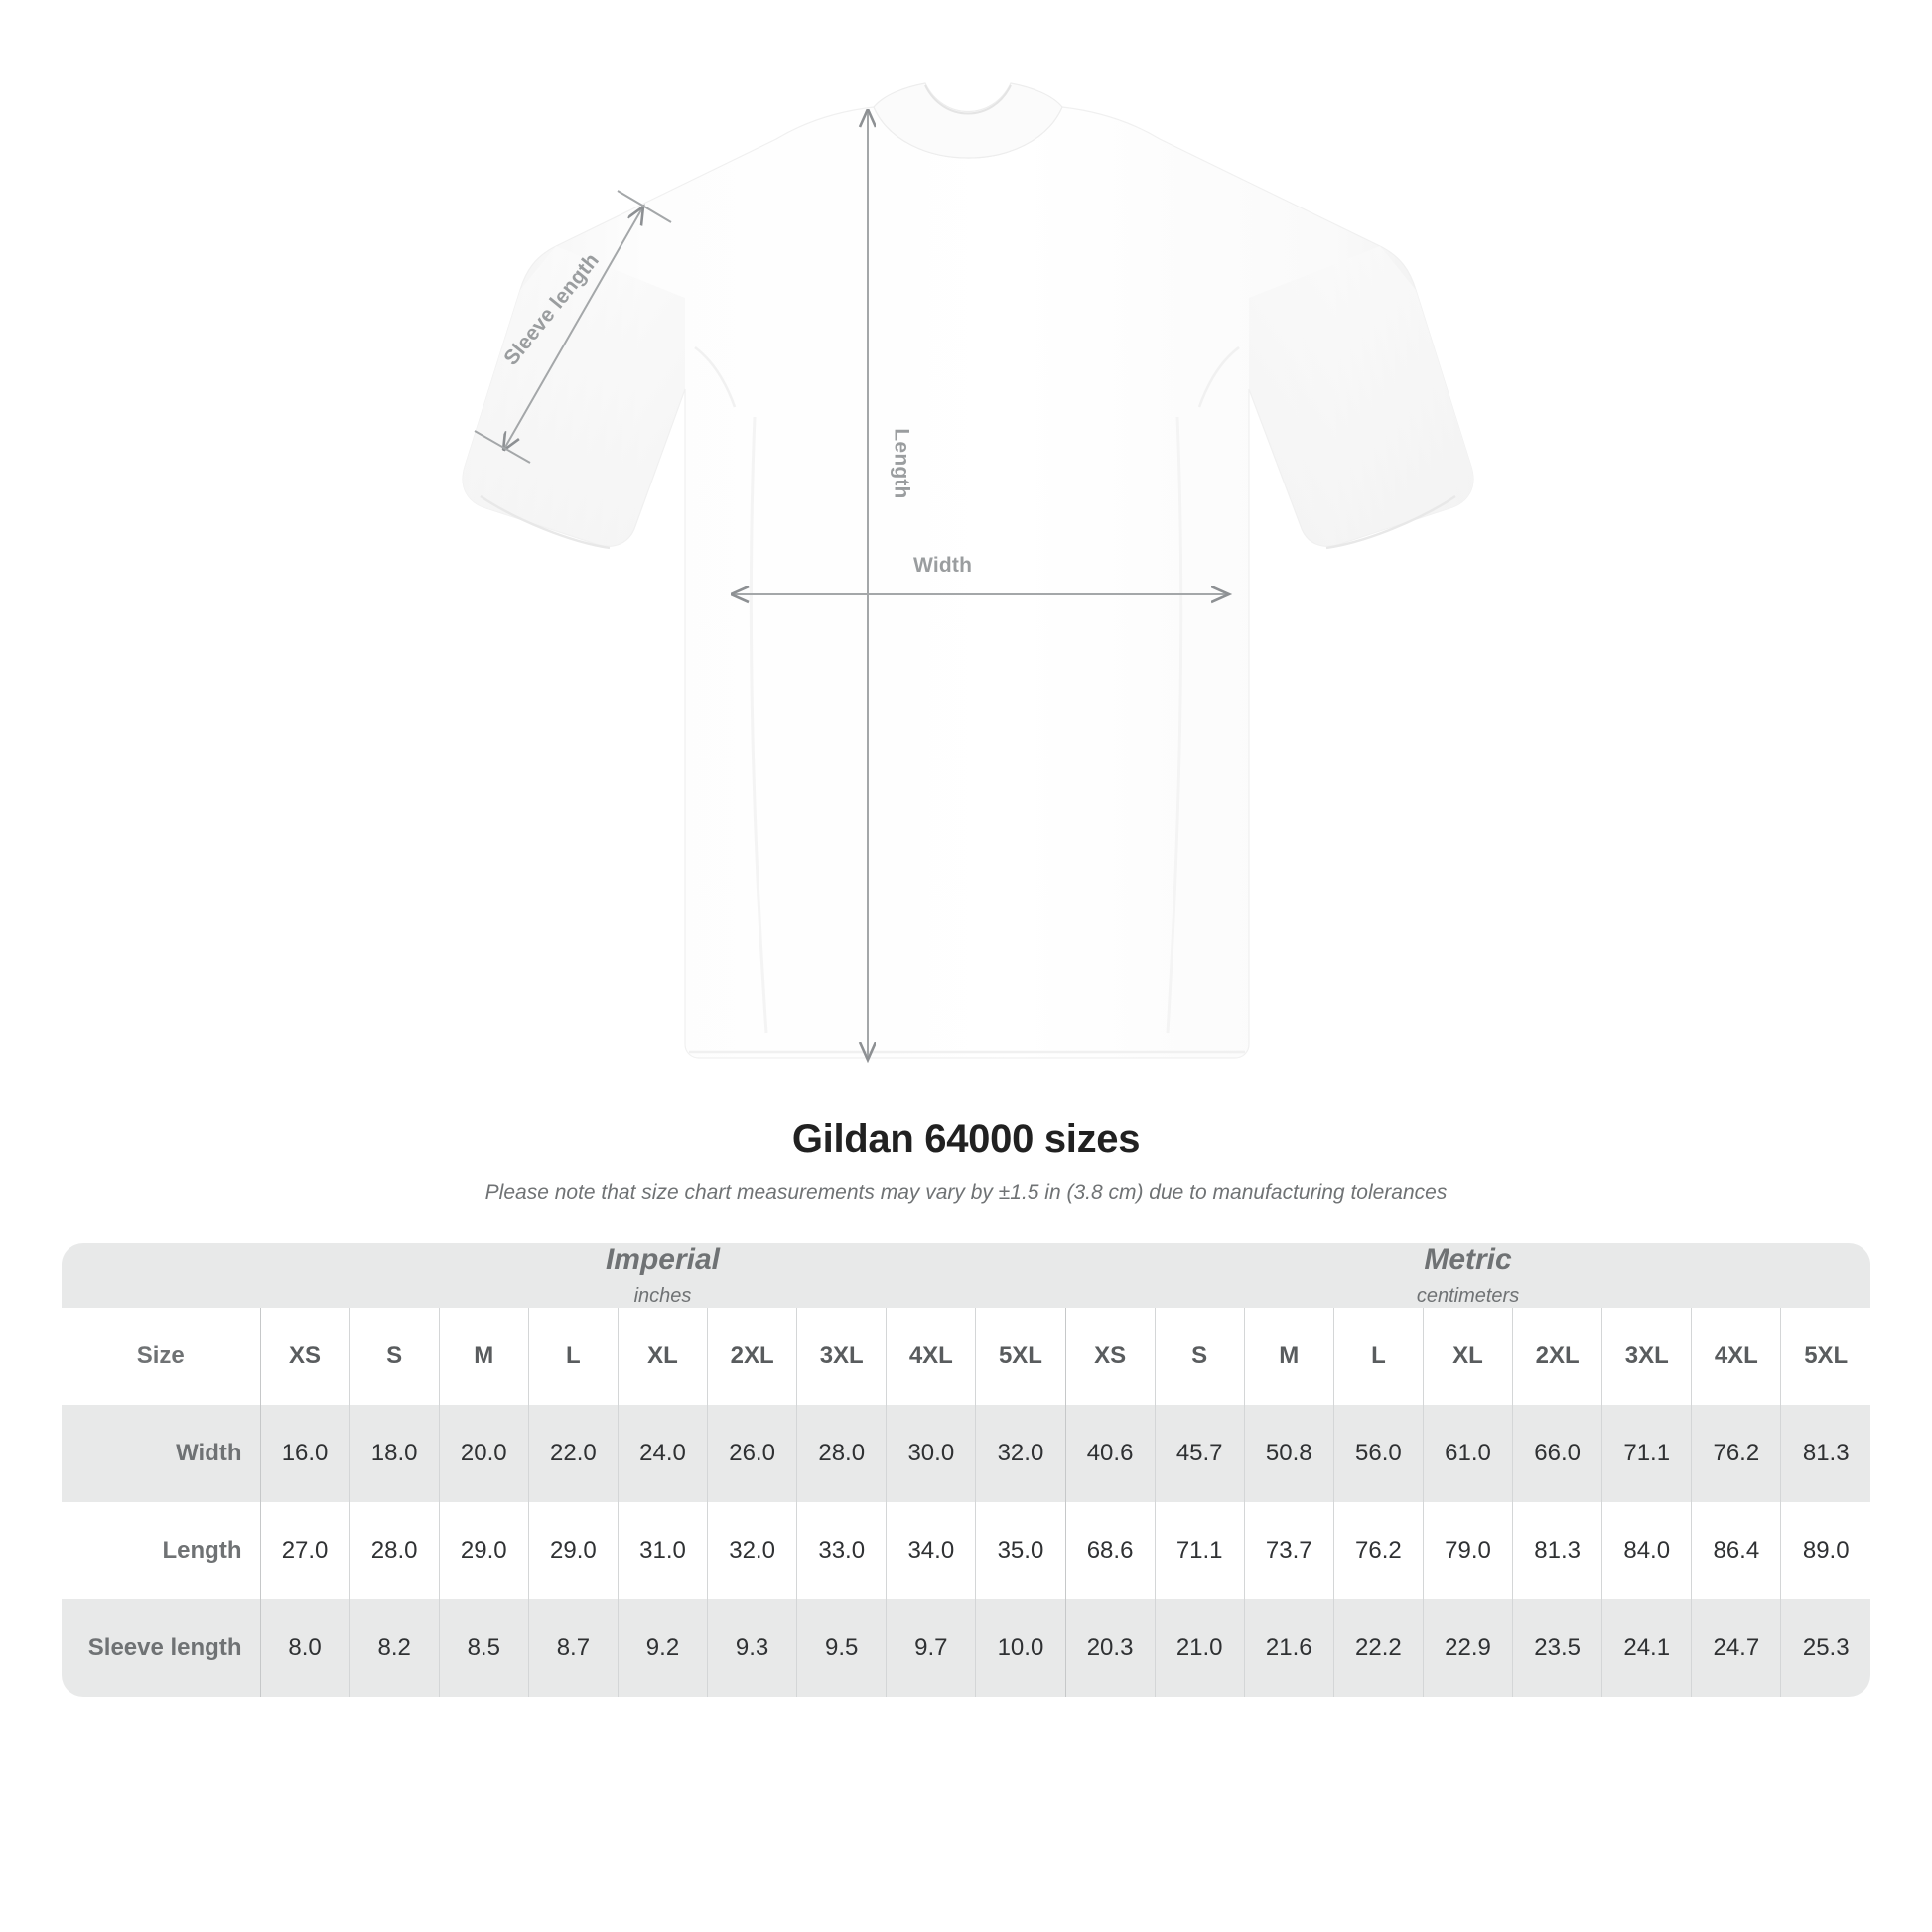  I want to click on unit-header-imperial: Imperial inches, so click(663, 1276).